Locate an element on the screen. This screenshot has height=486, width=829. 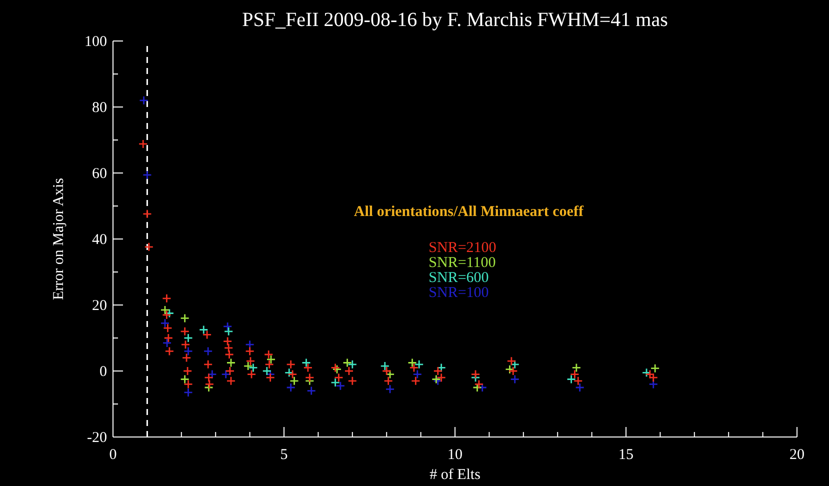
x-tick-label: 10 is located at coordinates (455, 455).